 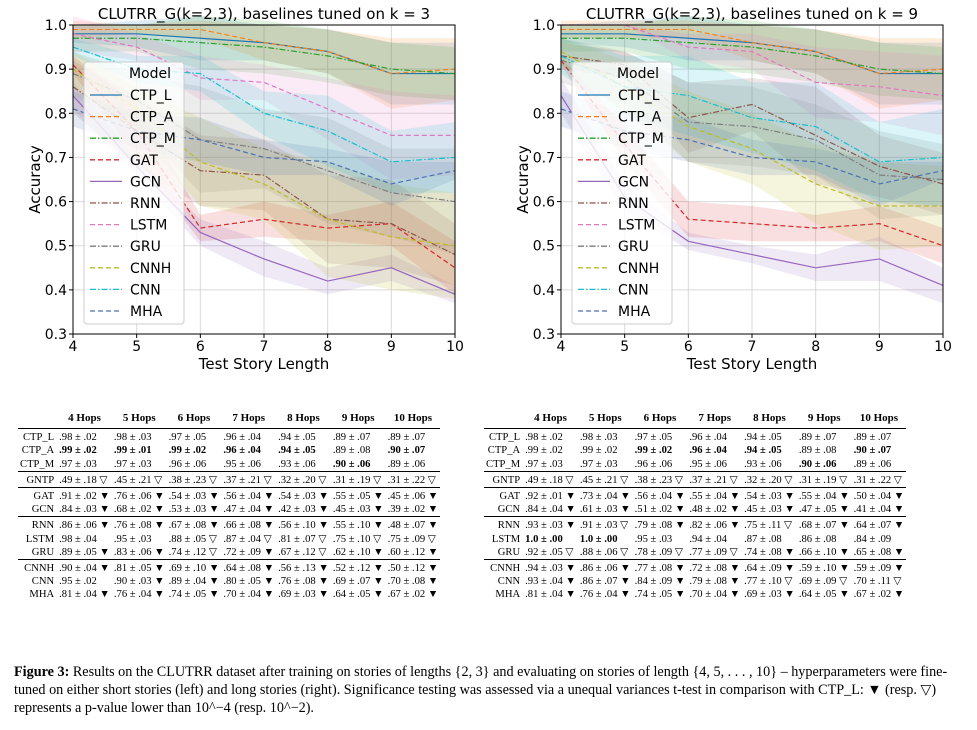 I want to click on table-row-label: CNN, so click(x=43, y=582).